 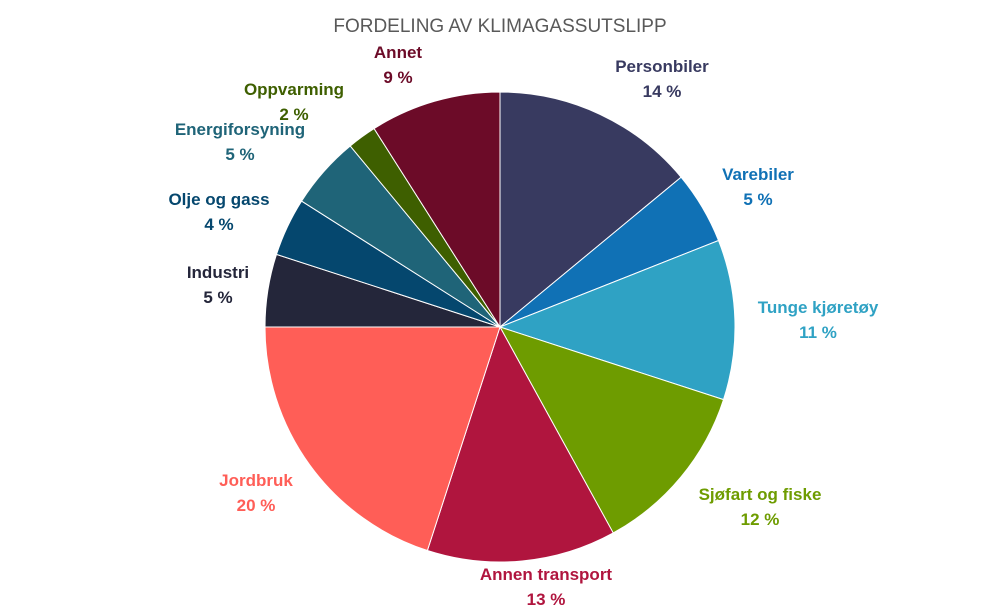 What do you see at coordinates (617, 320) in the screenshot?
I see `pie-slice-tunge-kjøretøy` at bounding box center [617, 320].